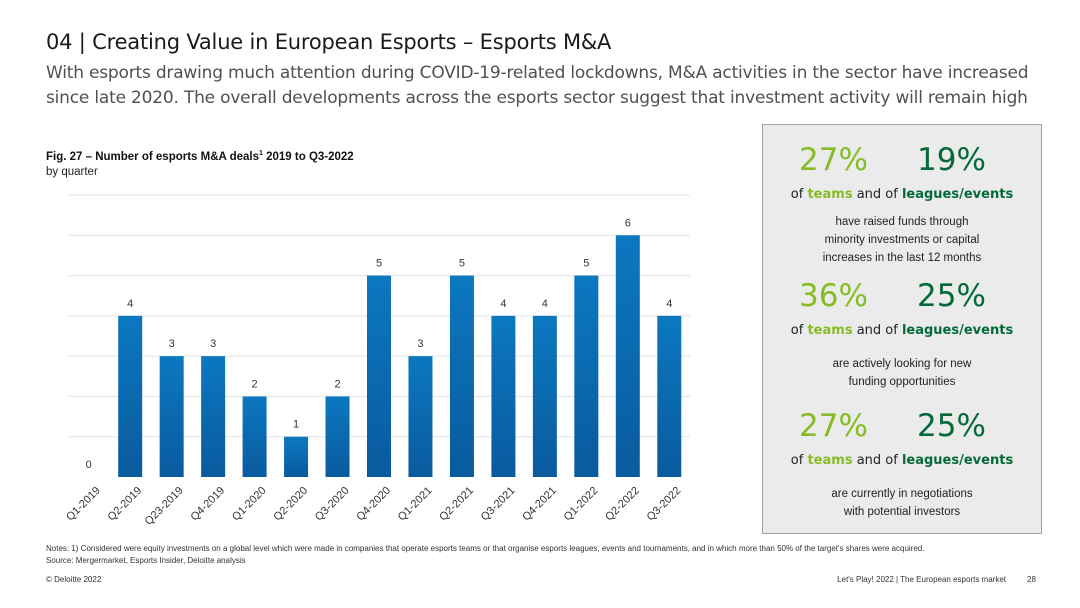  What do you see at coordinates (379, 376) in the screenshot?
I see `bar-Q4-2020` at bounding box center [379, 376].